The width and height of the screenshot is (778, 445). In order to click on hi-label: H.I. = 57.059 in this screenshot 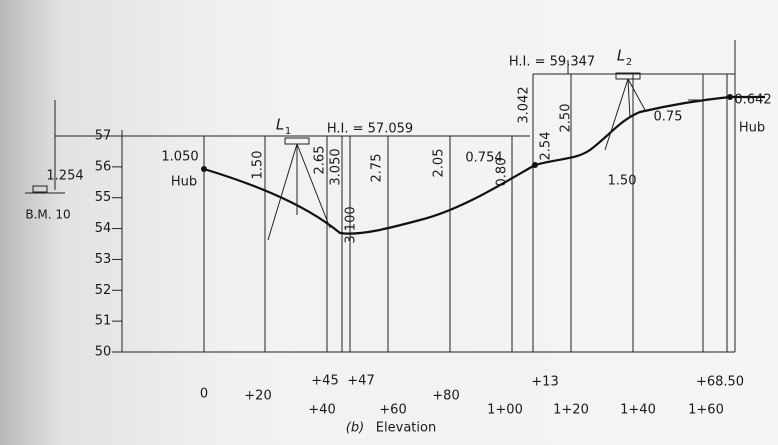, I will do `click(370, 129)`.